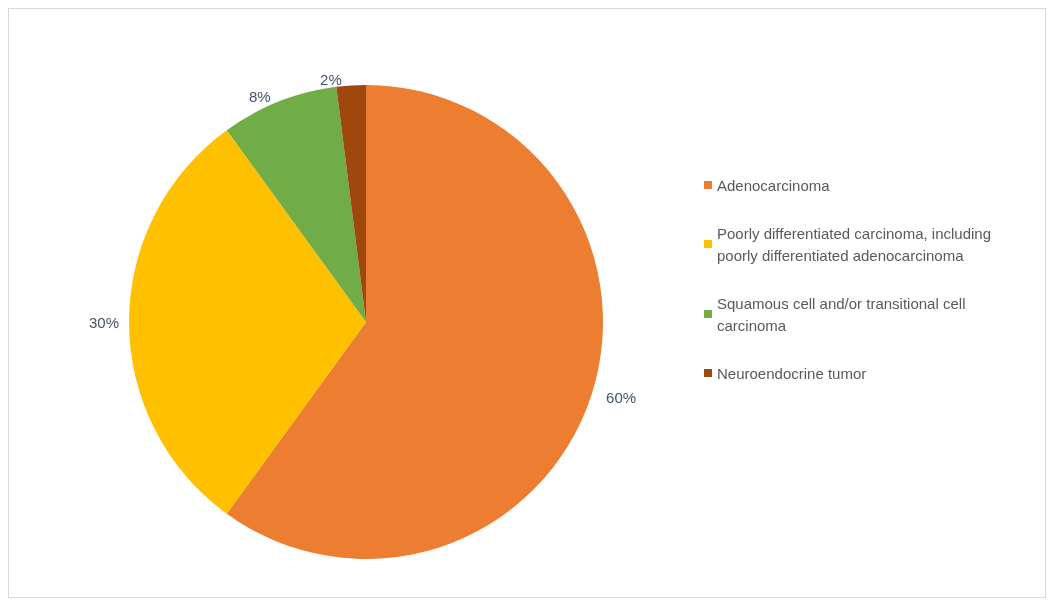 The image size is (1056, 610). Describe the element at coordinates (331, 79) in the screenshot. I see `data-label: 2%` at that location.